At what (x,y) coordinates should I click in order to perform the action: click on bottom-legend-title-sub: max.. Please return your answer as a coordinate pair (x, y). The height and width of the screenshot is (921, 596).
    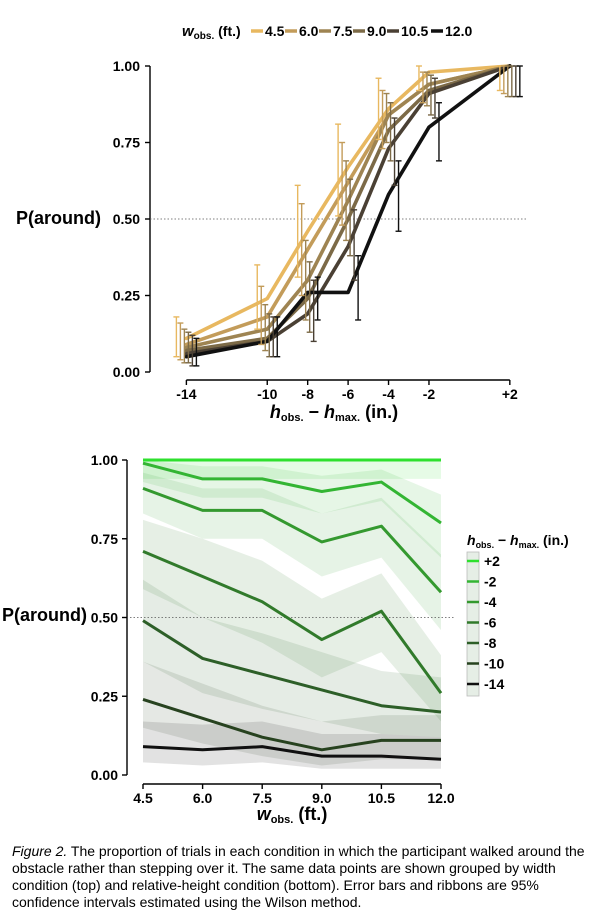
    Looking at the image, I should click on (529, 545).